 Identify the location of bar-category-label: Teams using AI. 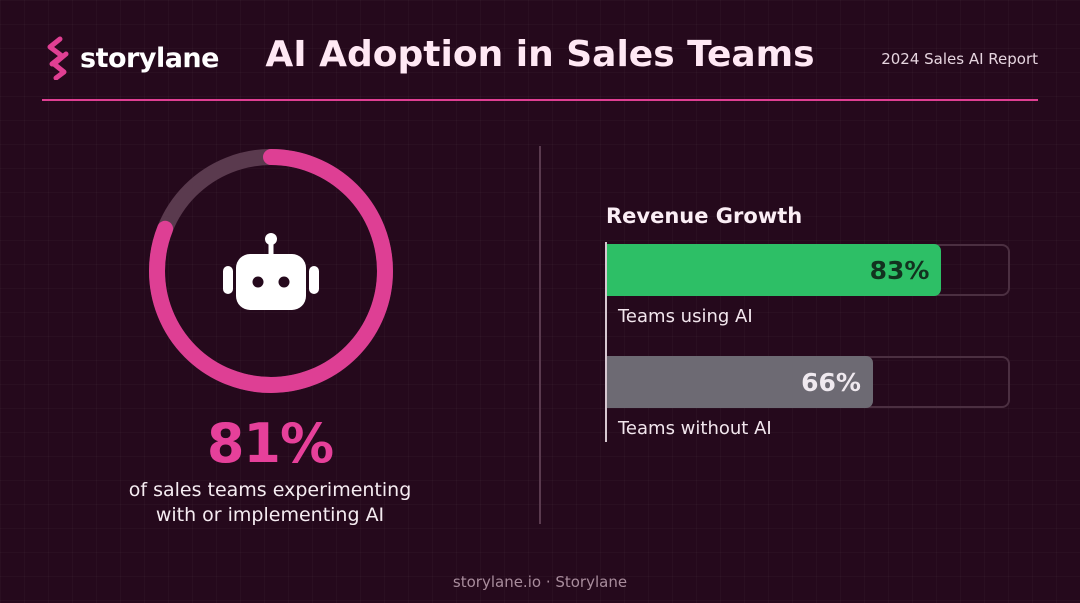
(685, 316).